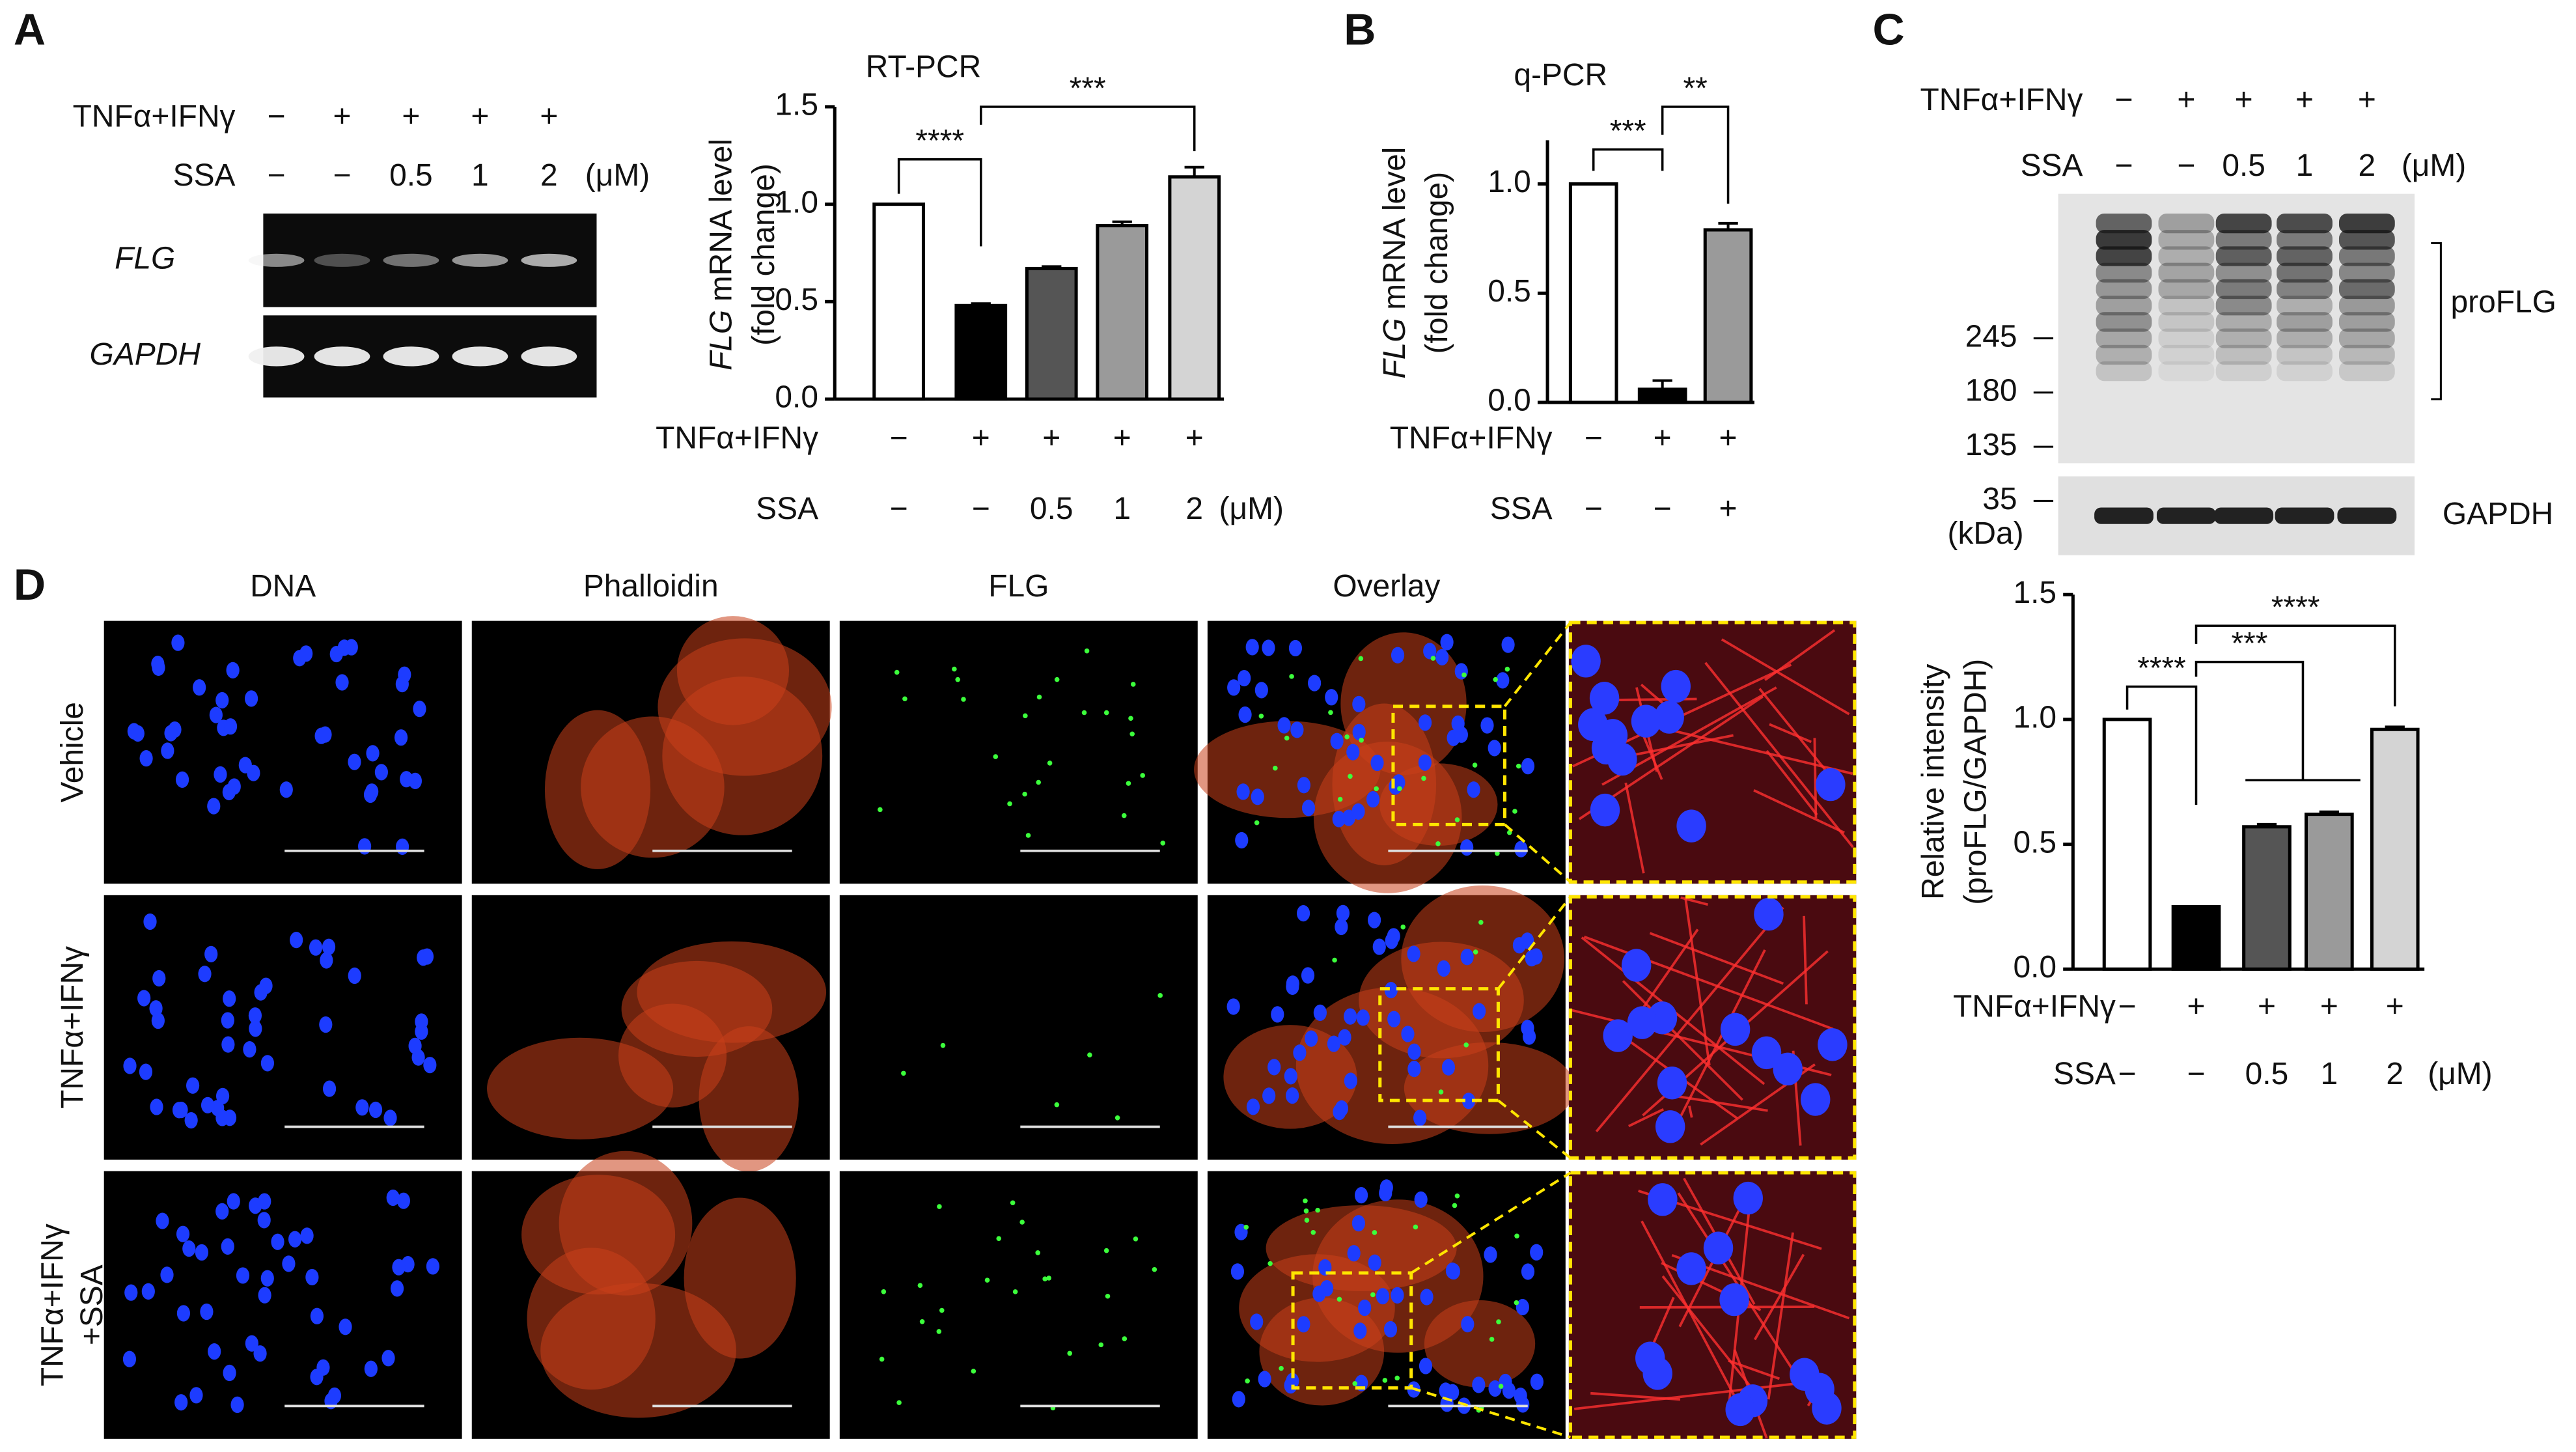 Image resolution: width=2576 pixels, height=1452 pixels. Describe the element at coordinates (283, 586) in the screenshot. I see `column-header: DNA` at that location.